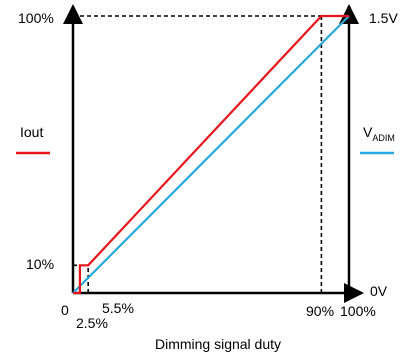  I want to click on legend-vadim-label: VADIM, so click(379, 133).